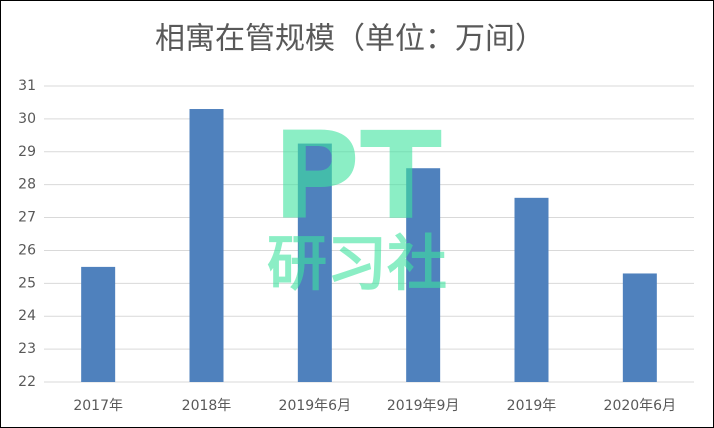  I want to click on x-tick-label: 2017年, so click(98, 406).